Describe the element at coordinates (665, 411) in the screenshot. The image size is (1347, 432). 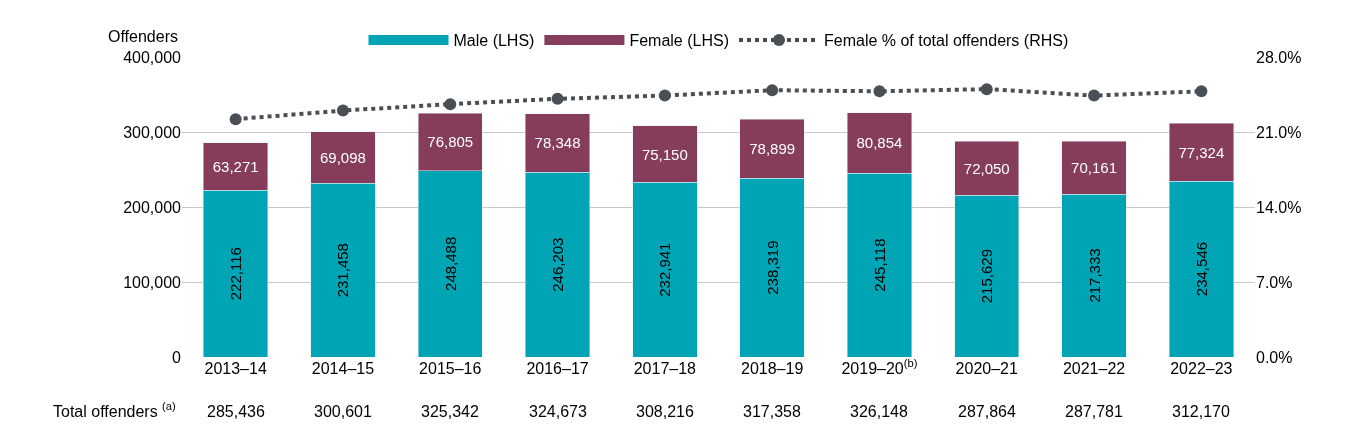
I see `text: 308,216` at that location.